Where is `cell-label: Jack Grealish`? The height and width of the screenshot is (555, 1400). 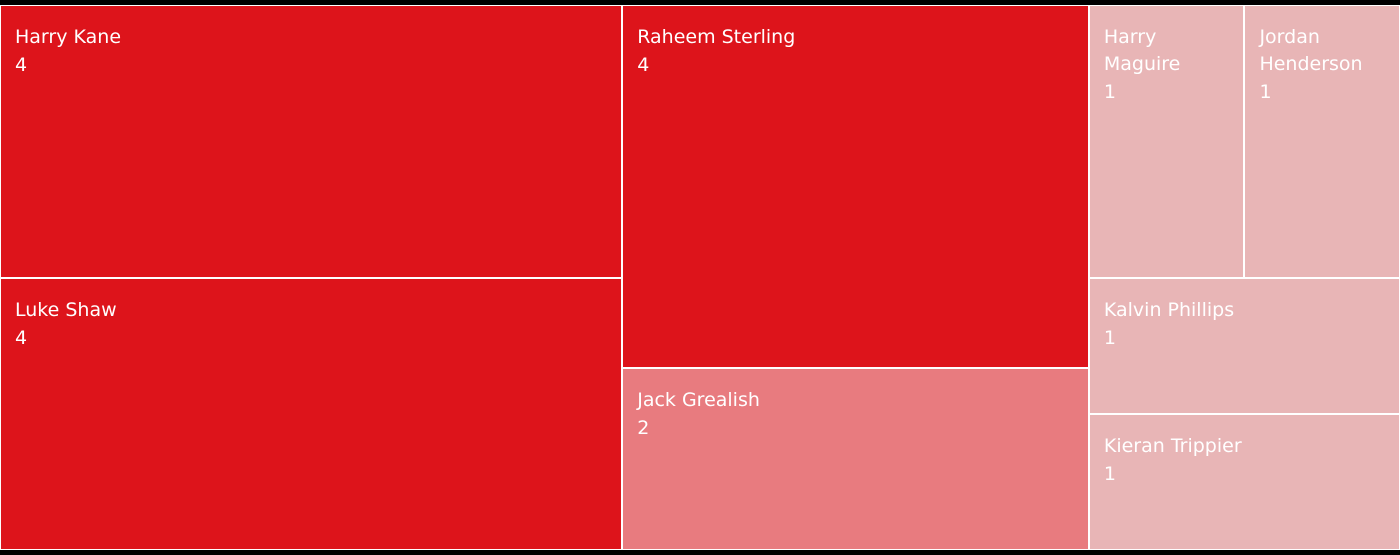
cell-label: Jack Grealish is located at coordinates (698, 400).